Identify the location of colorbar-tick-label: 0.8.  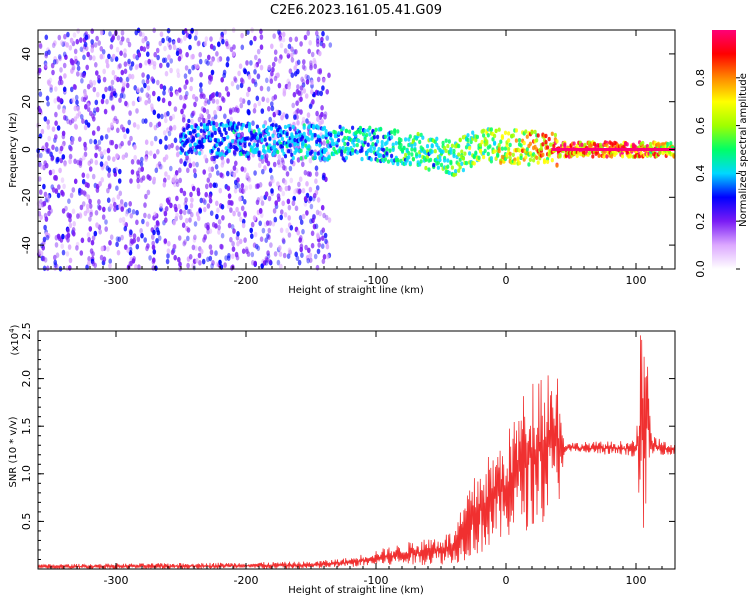
(700, 78).